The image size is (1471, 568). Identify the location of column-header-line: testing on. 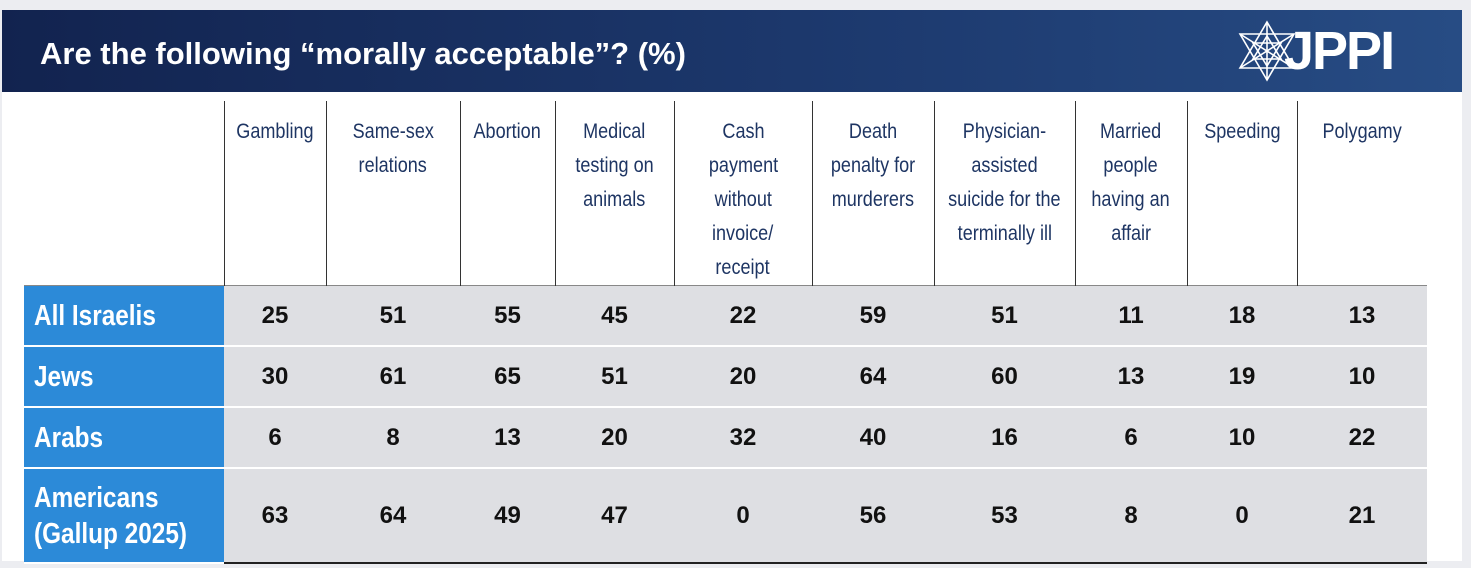
(614, 165).